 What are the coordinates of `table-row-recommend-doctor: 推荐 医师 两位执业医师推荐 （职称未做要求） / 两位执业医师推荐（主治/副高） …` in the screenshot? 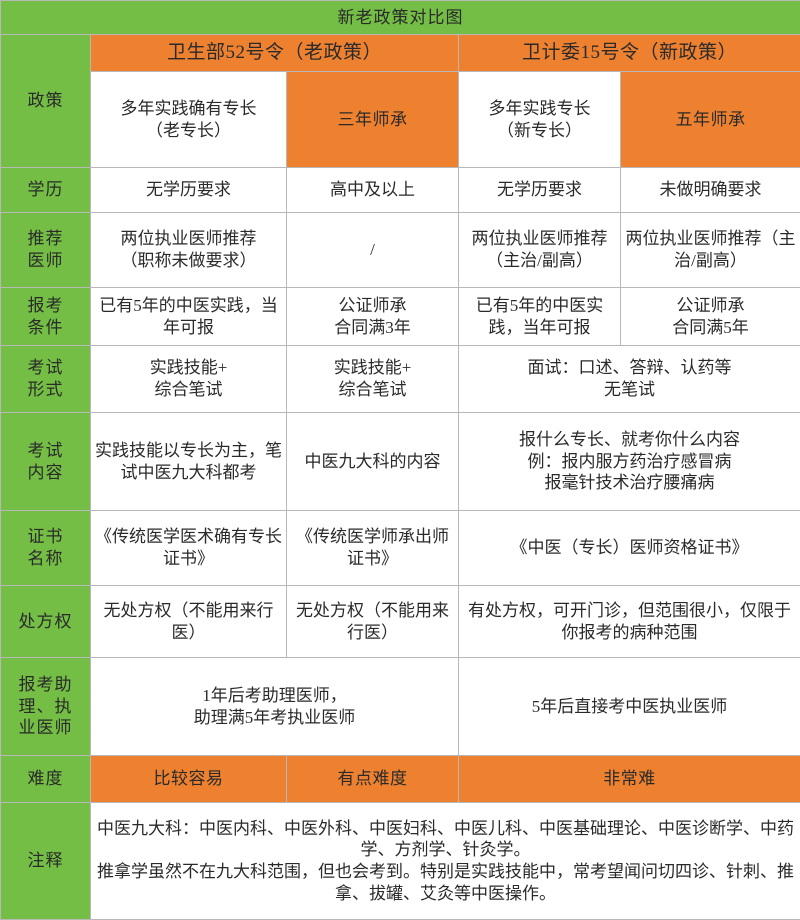 It's located at (400, 250).